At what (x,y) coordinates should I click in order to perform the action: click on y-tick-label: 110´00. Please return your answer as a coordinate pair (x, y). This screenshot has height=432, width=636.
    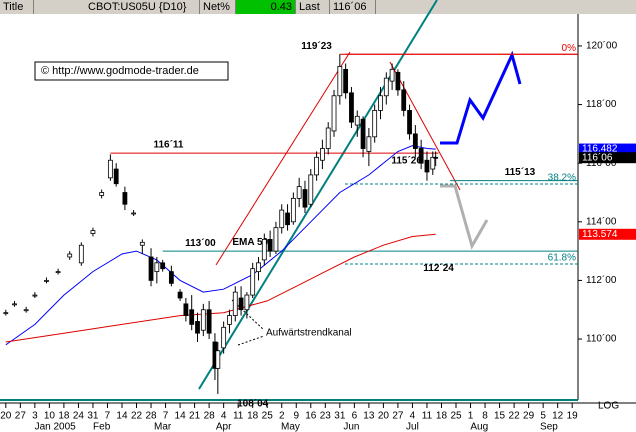
    Looking at the image, I should click on (601, 339).